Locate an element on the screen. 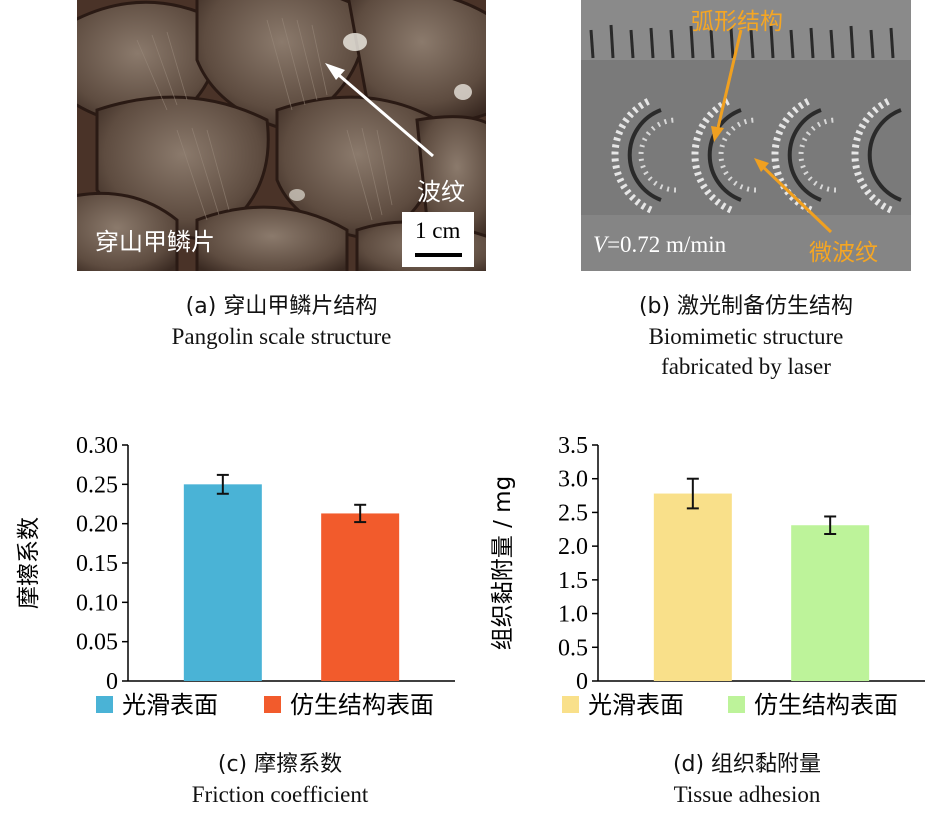  y-tick-label: 1.0 is located at coordinates (573, 615).